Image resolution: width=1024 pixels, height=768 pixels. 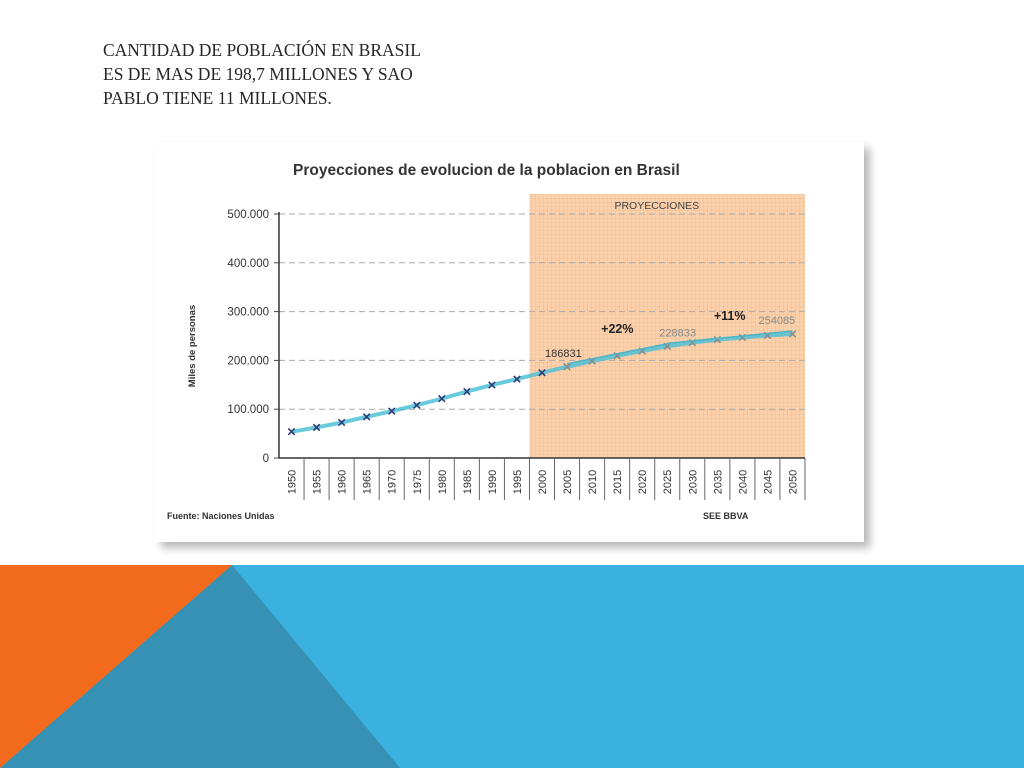 What do you see at coordinates (248, 264) in the screenshot?
I see `y-tick-label: 400.000` at bounding box center [248, 264].